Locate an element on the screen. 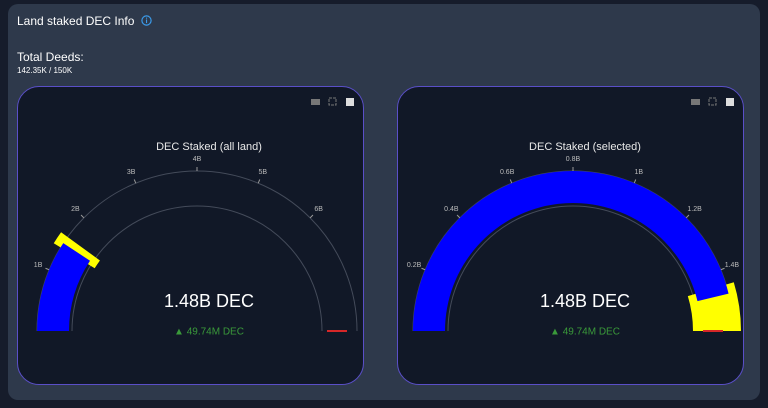 The width and height of the screenshot is (768, 408). gauge-title: DEC Staked (selected) is located at coordinates (585, 147).